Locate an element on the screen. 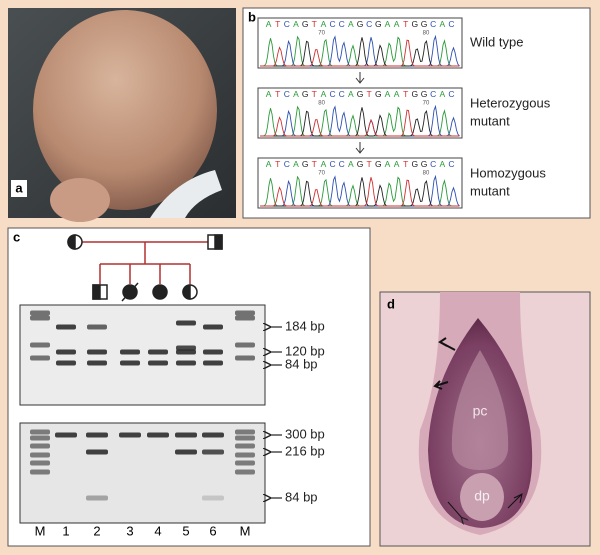 This screenshot has height=555, width=600. panel-label: c is located at coordinates (16, 236).